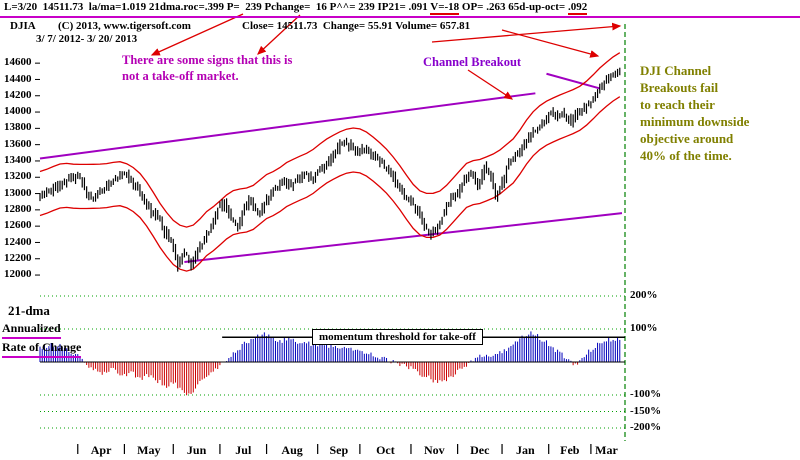 This screenshot has width=800, height=460. Describe the element at coordinates (18, 257) in the screenshot. I see `price-tick-label: 12200` at that location.